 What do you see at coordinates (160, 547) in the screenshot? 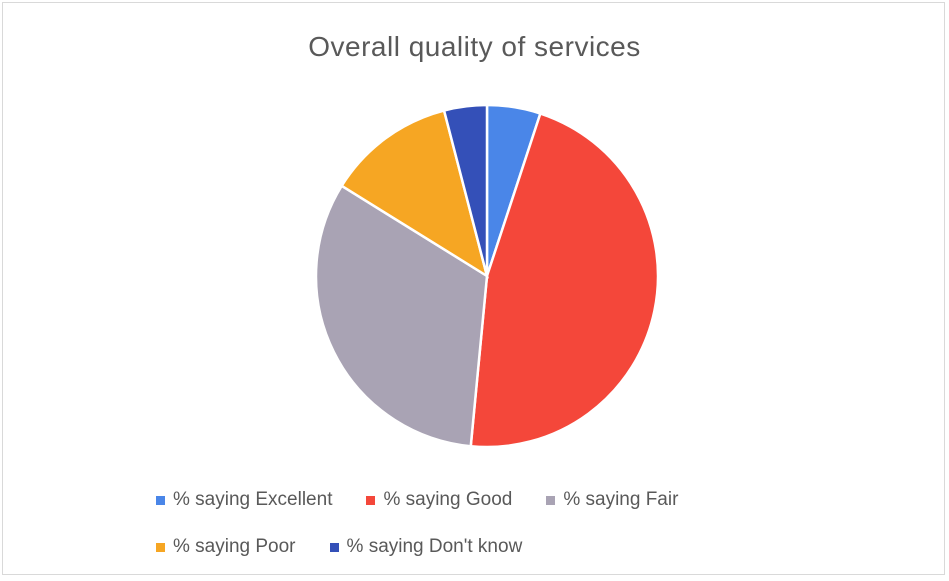
I see `legend-swatch-poor` at bounding box center [160, 547].